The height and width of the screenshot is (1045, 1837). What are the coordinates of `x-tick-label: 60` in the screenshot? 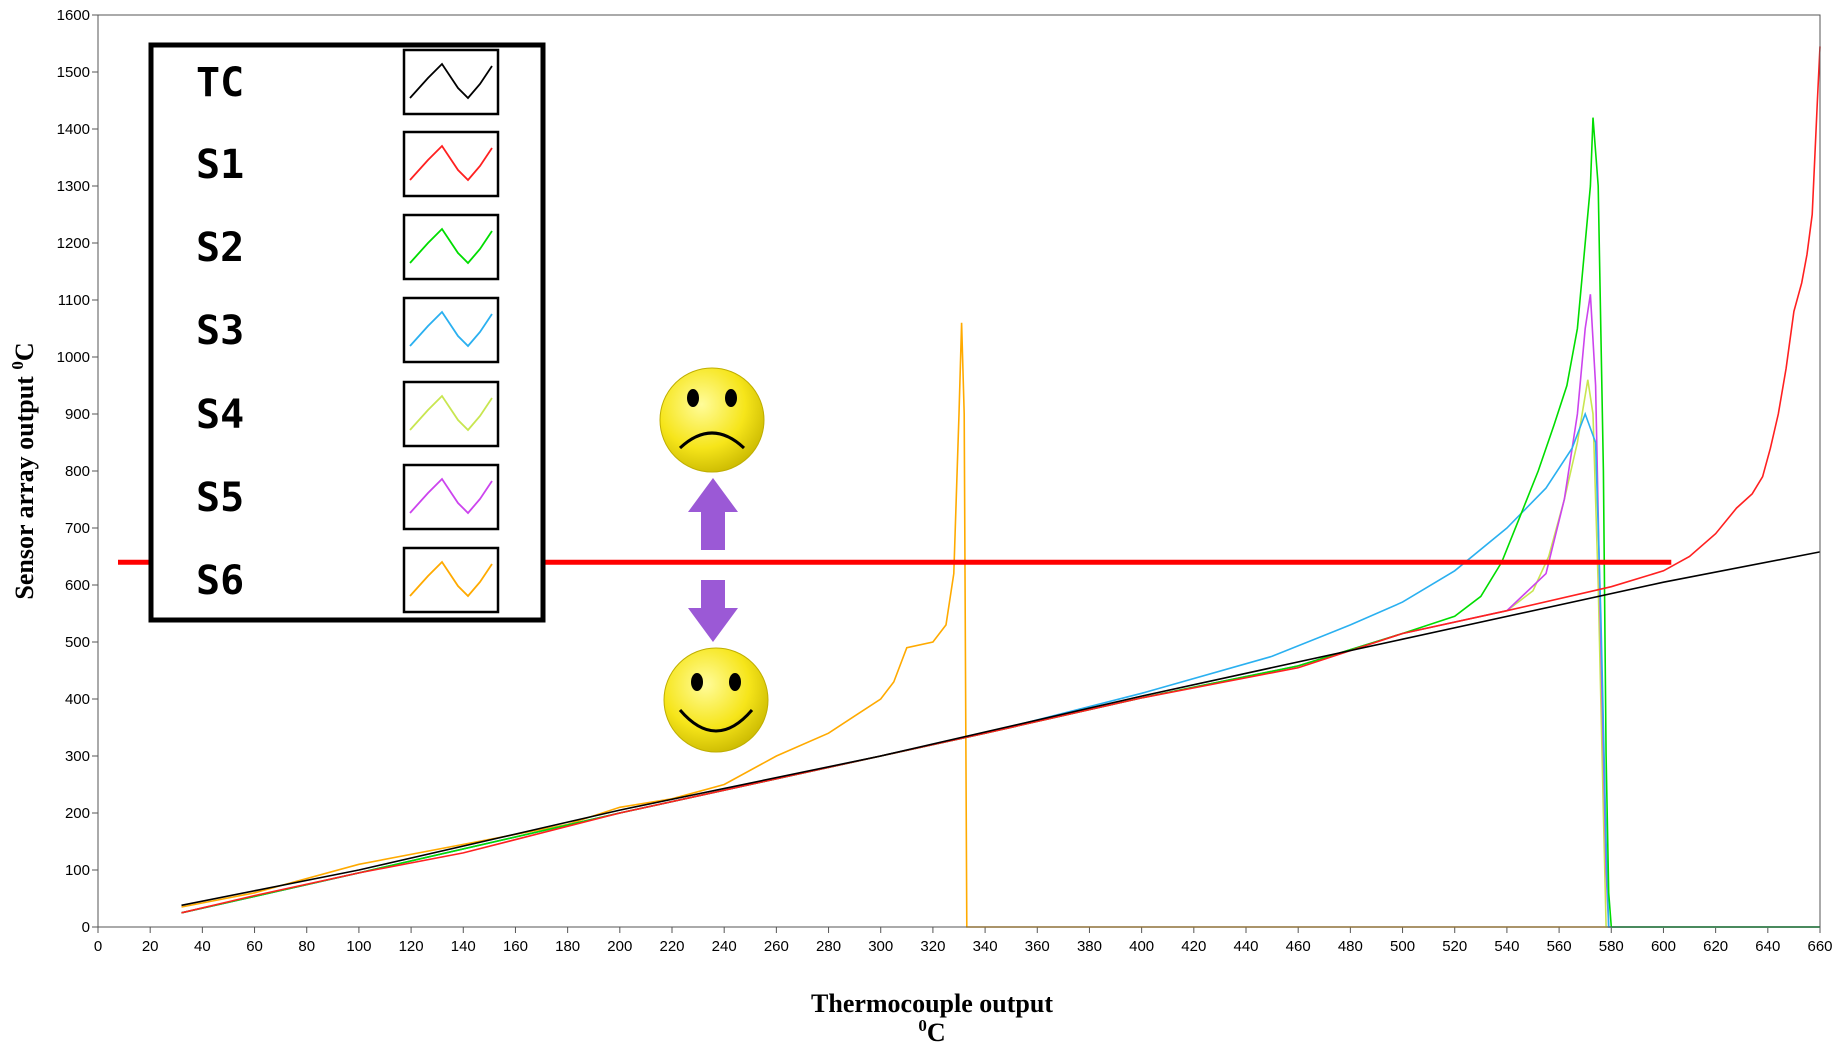 It's located at (254, 946).